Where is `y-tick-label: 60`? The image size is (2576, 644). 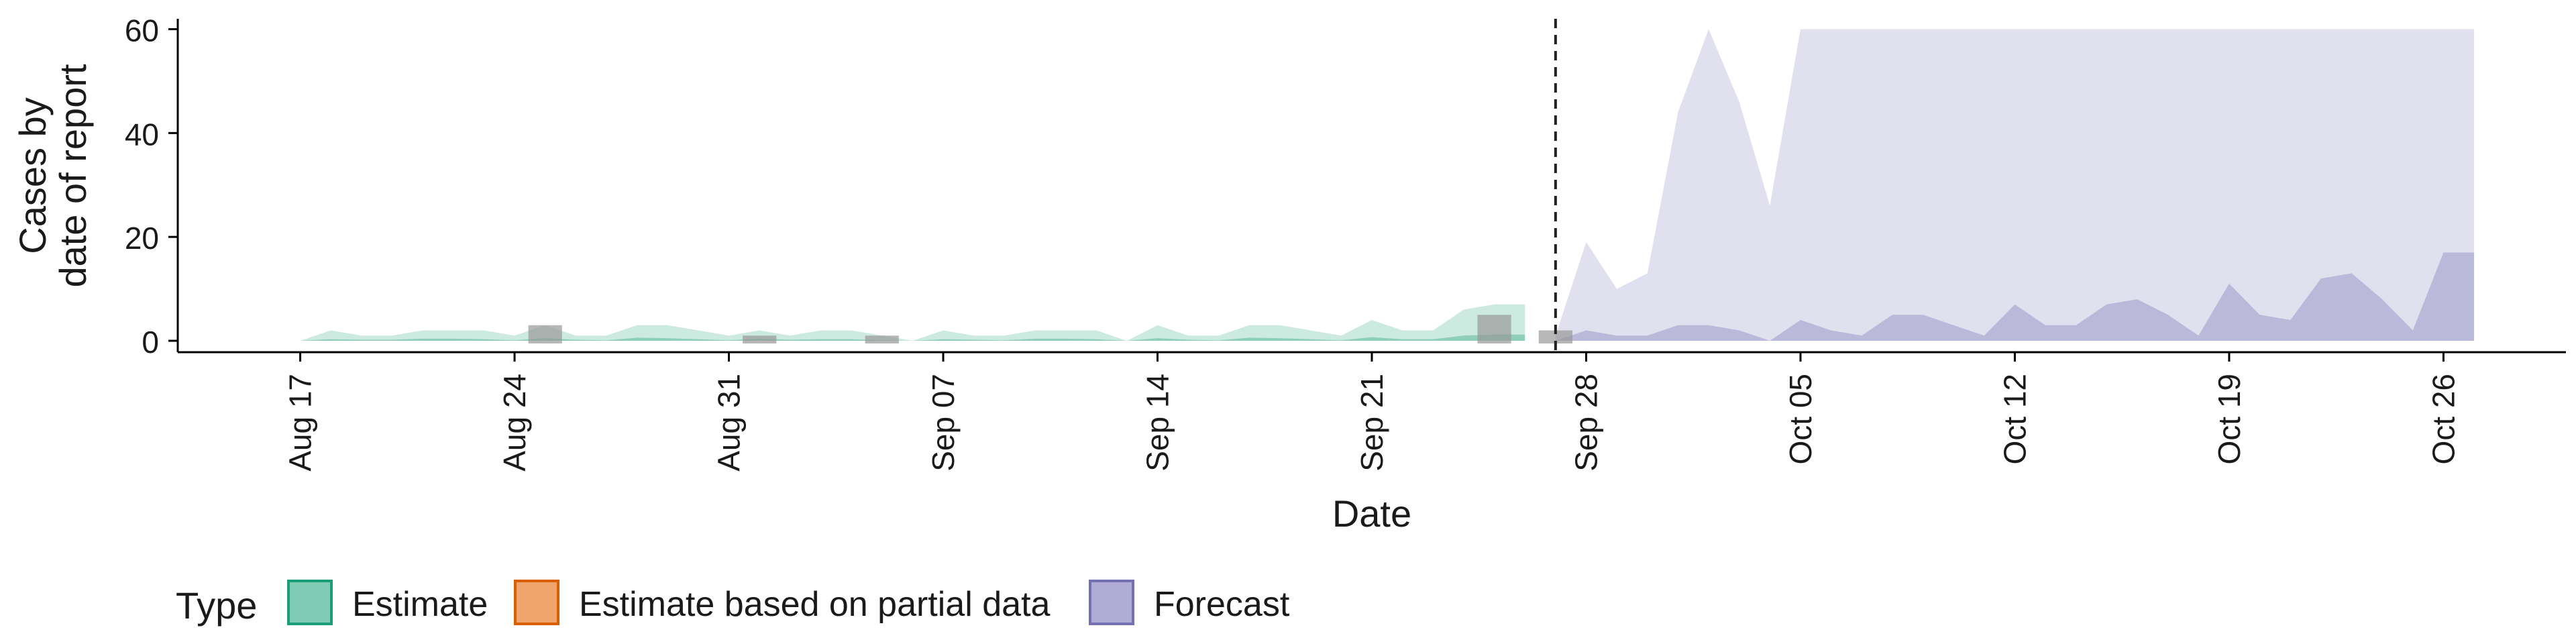
y-tick-label: 60 is located at coordinates (142, 30).